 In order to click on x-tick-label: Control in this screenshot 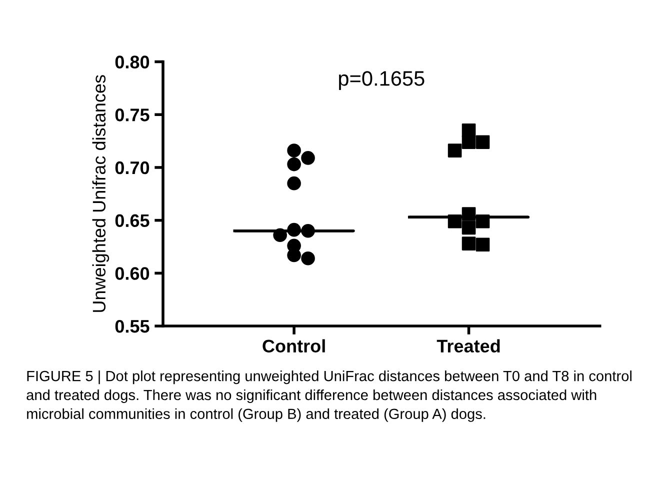, I will do `click(293, 345)`.